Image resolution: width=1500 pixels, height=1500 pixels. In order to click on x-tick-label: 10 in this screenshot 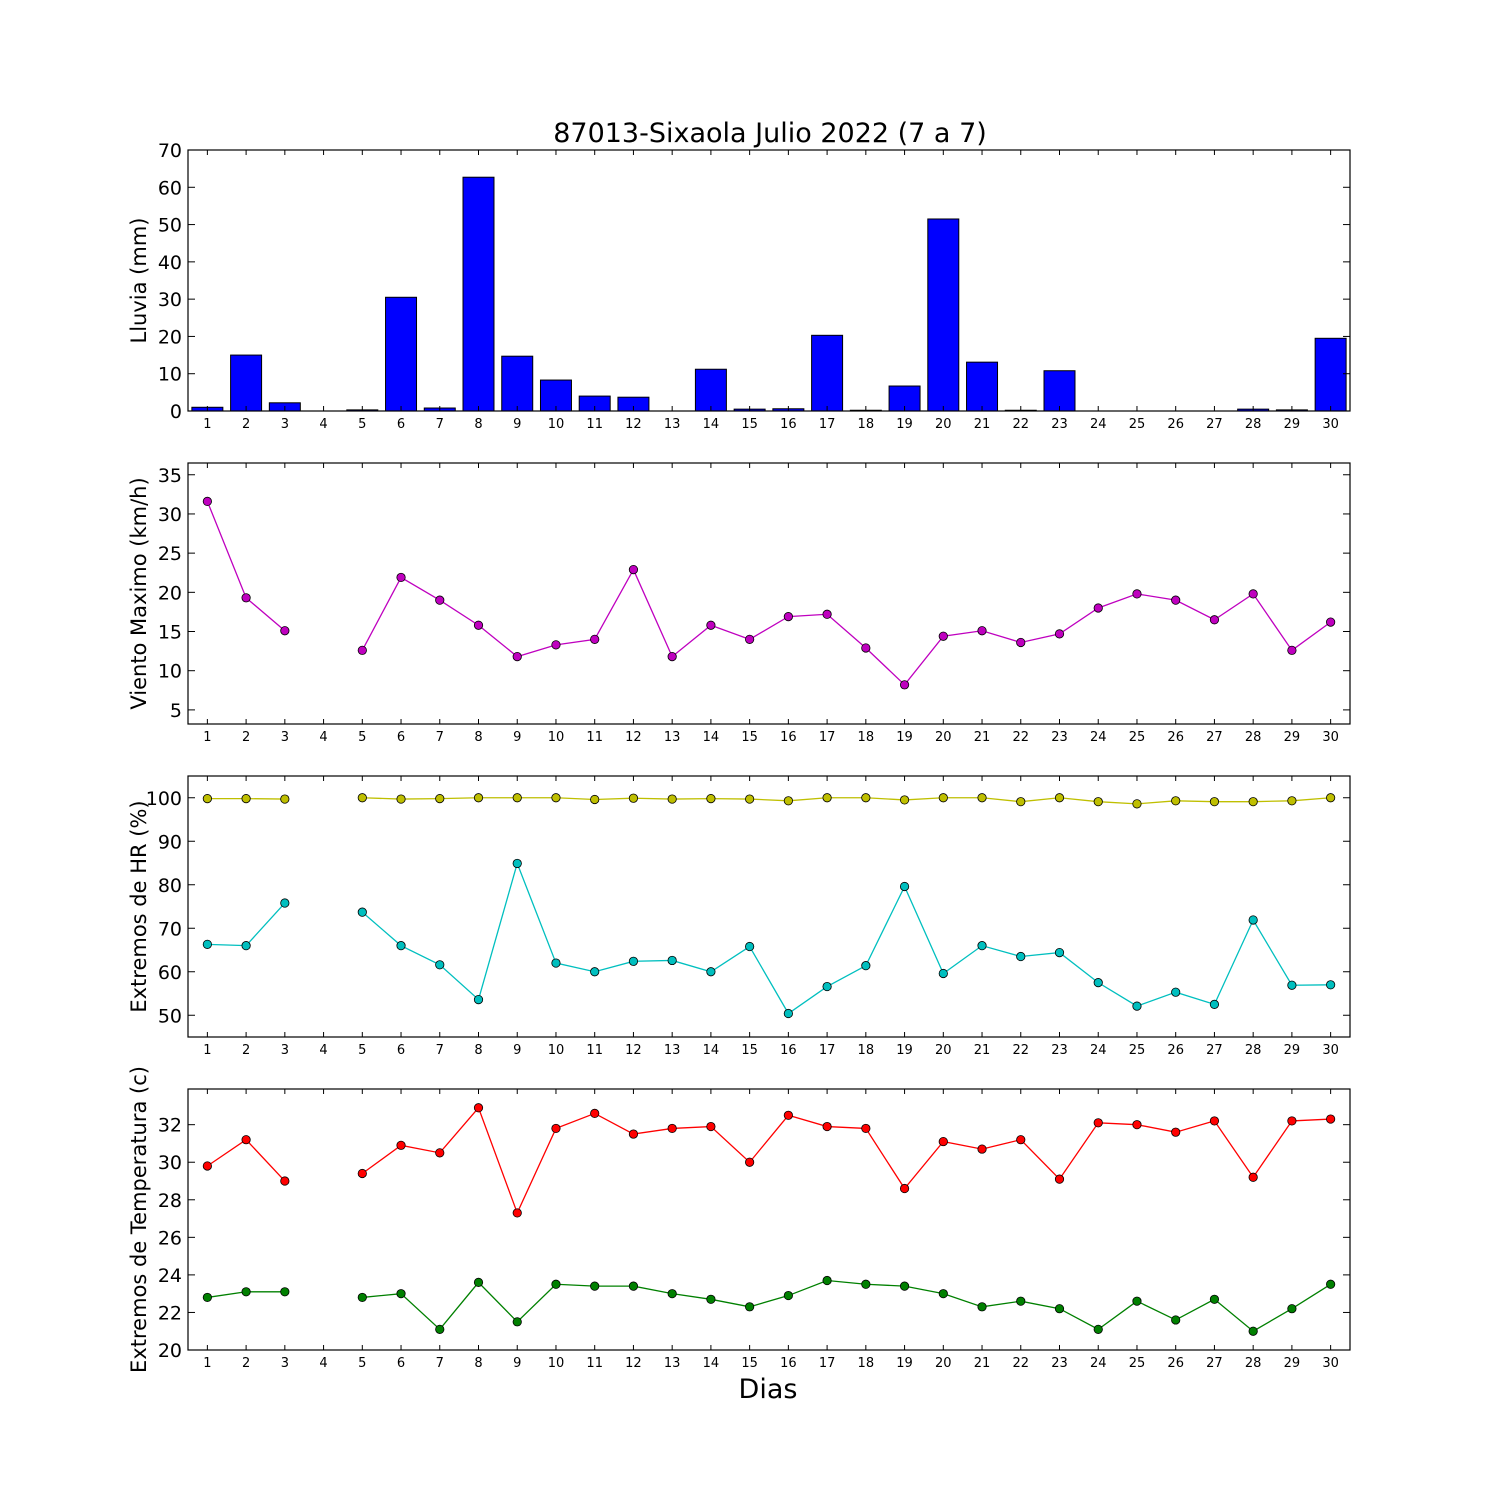, I will do `click(556, 737)`.